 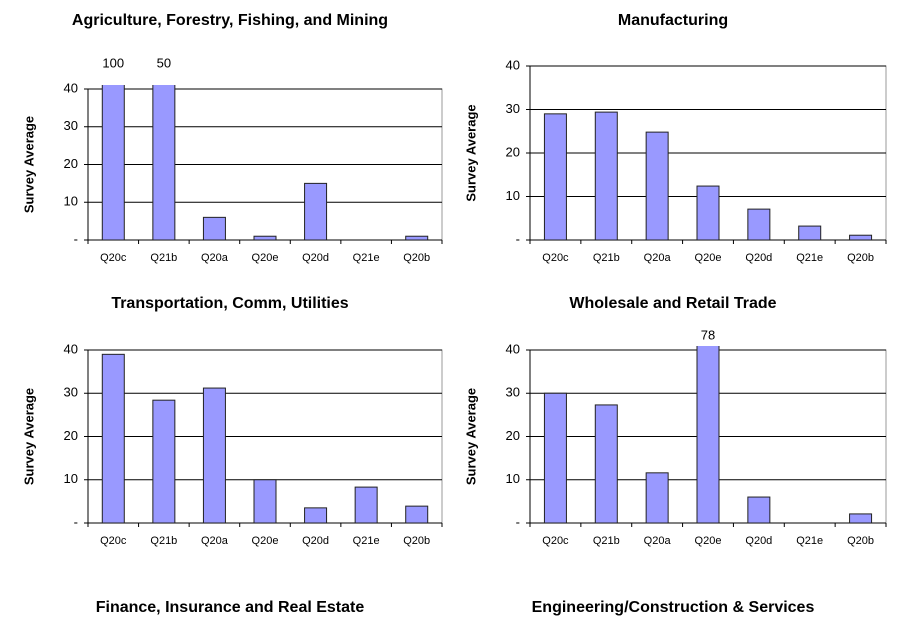 What do you see at coordinates (708, 334) in the screenshot?
I see `data-label: 78` at bounding box center [708, 334].